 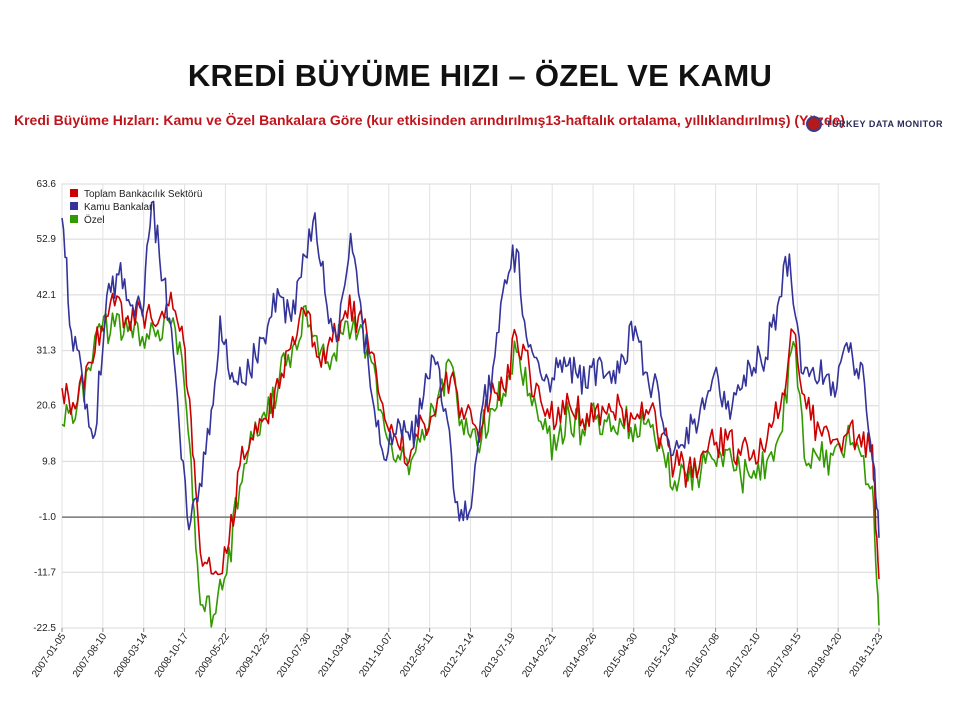 What do you see at coordinates (744, 655) in the screenshot?
I see `x-tick-label: 2017-02-10` at bounding box center [744, 655].